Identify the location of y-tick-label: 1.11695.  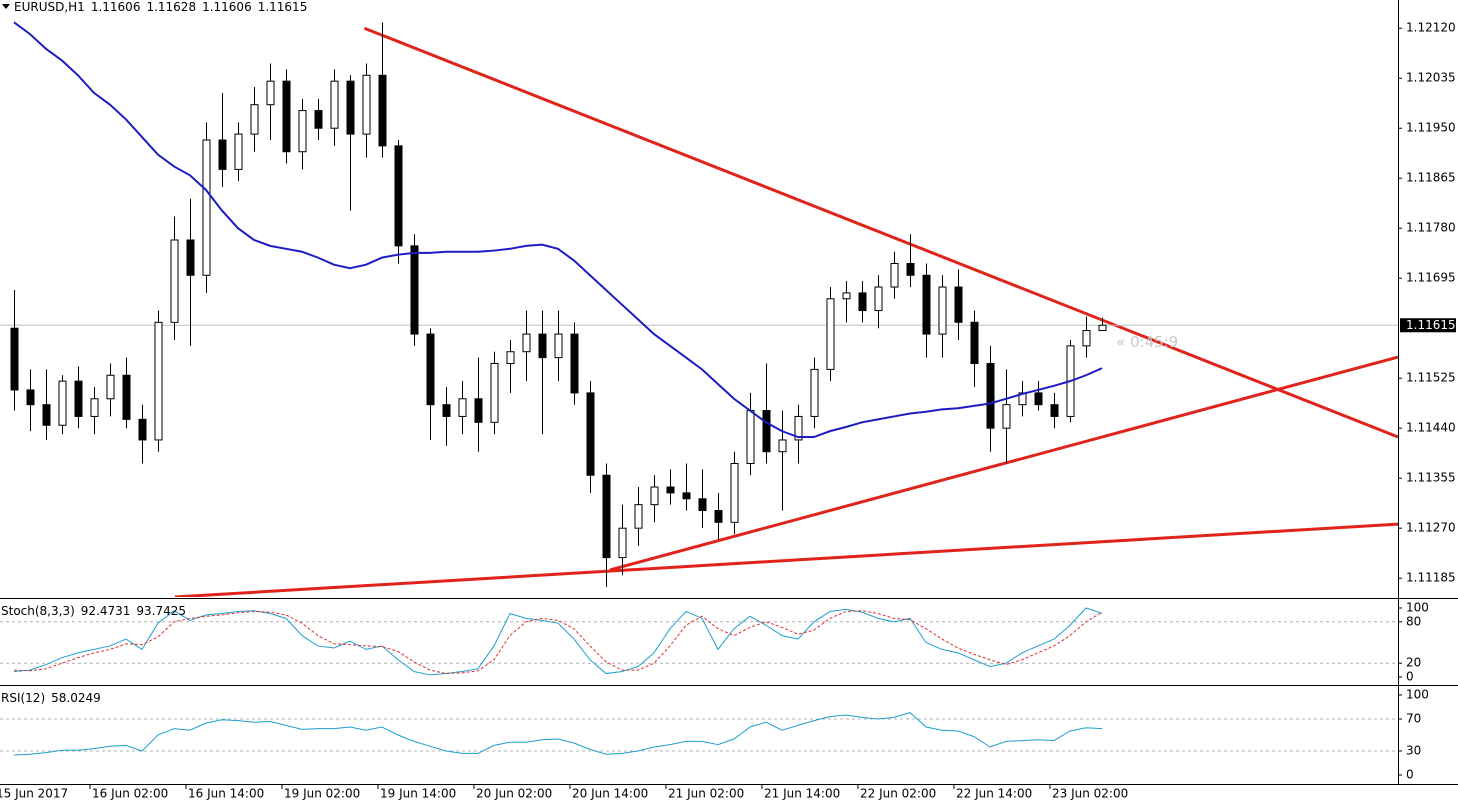
(1431, 278).